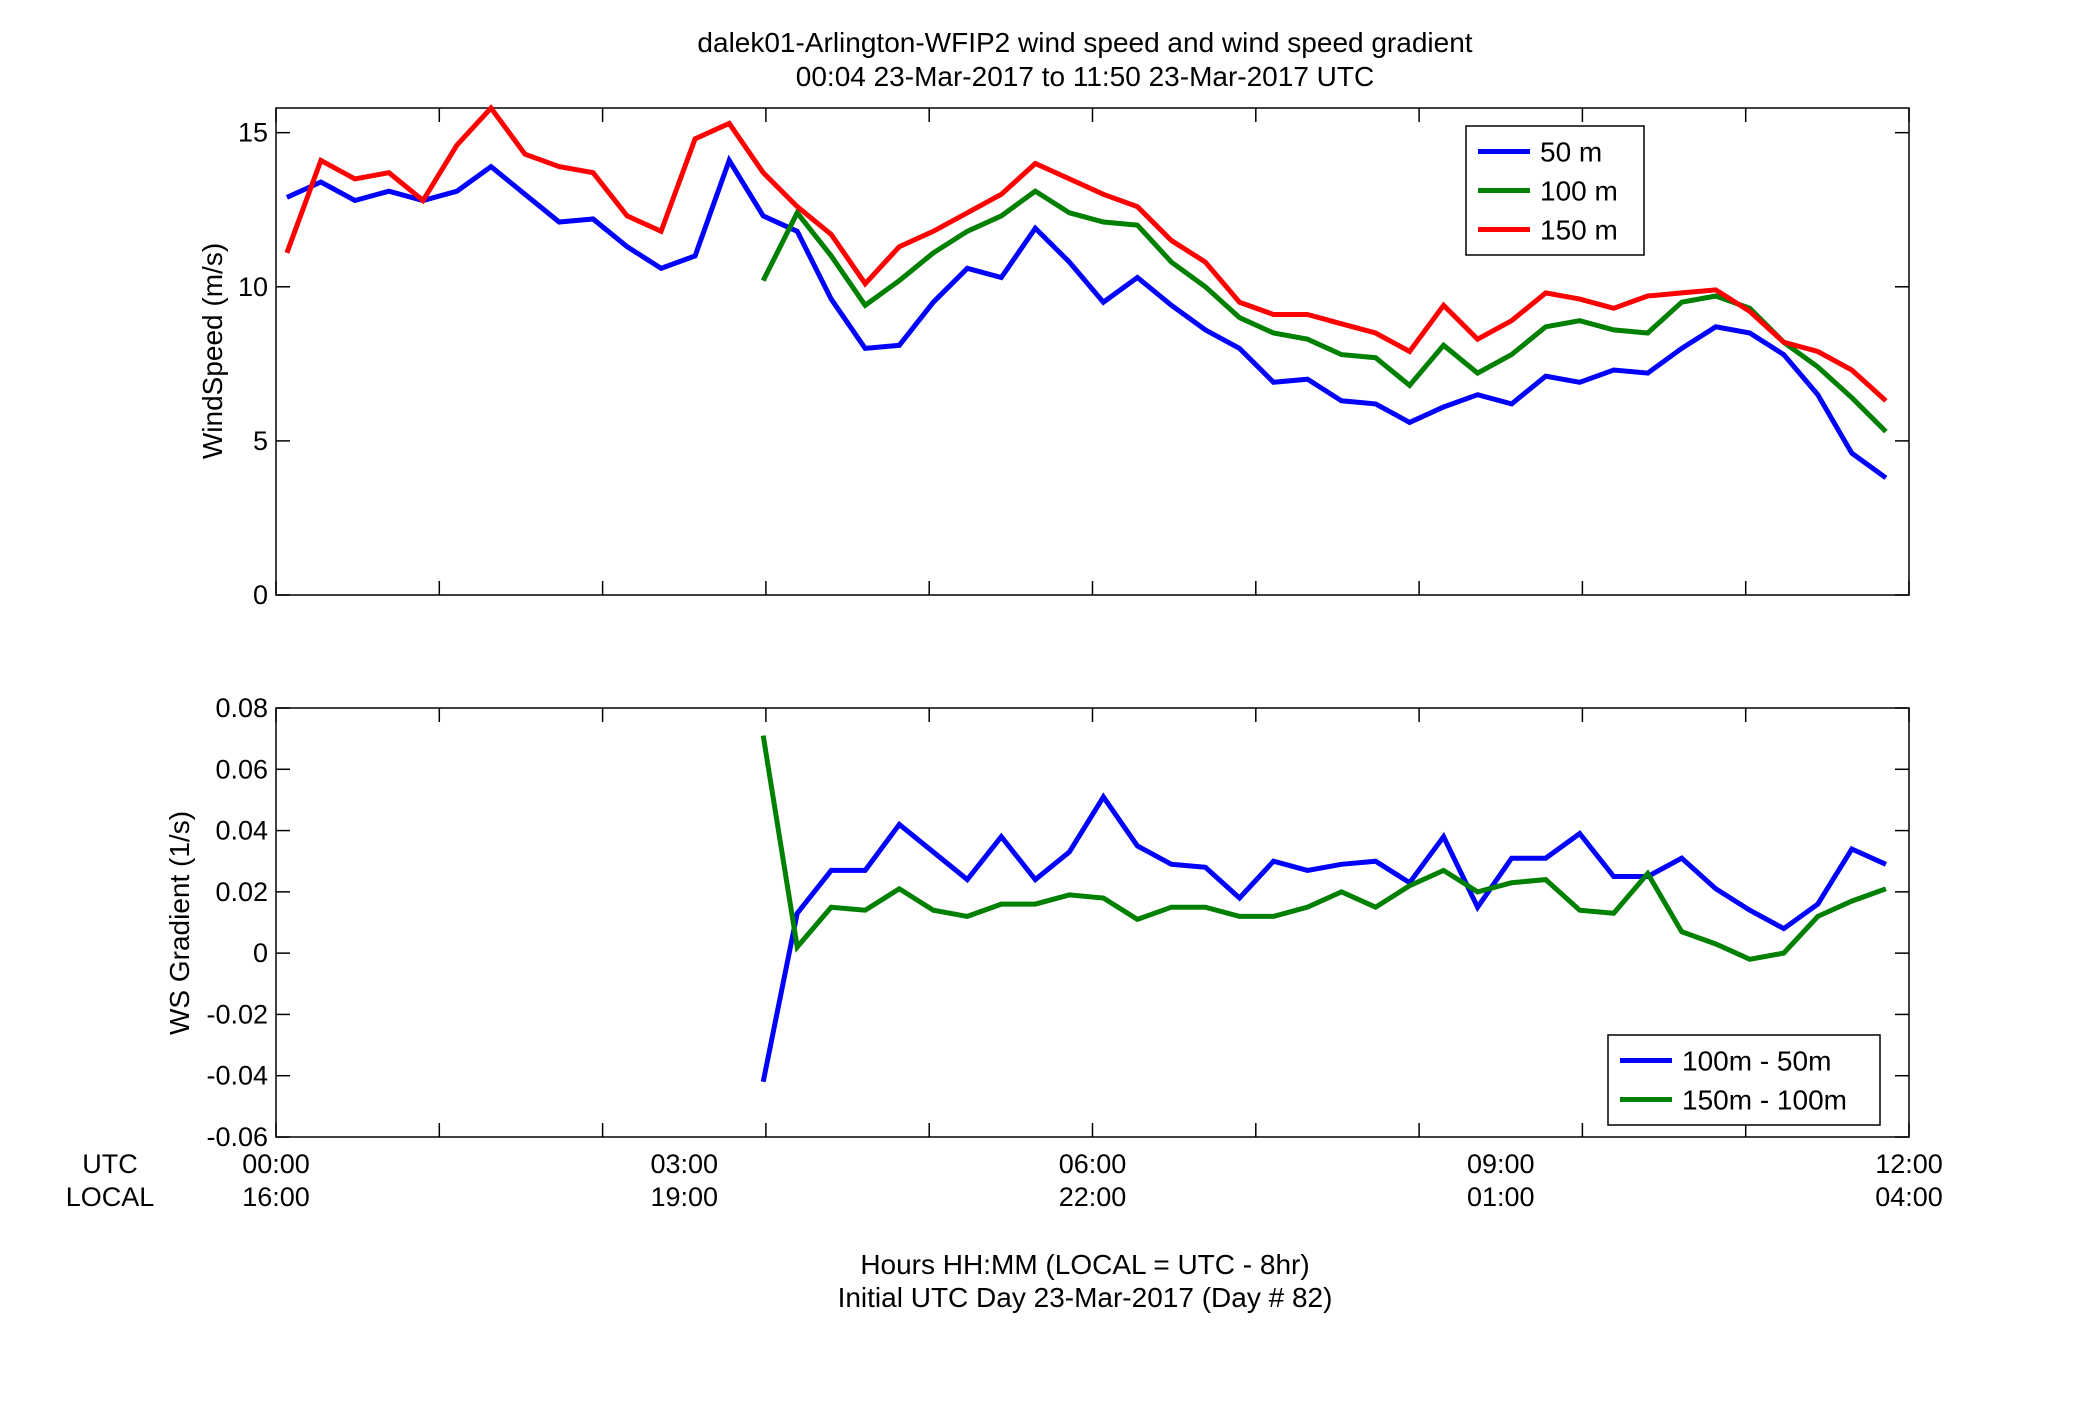 This screenshot has height=1425, width=2098. What do you see at coordinates (276, 1197) in the screenshot?
I see `local-tick-label: 16:00` at bounding box center [276, 1197].